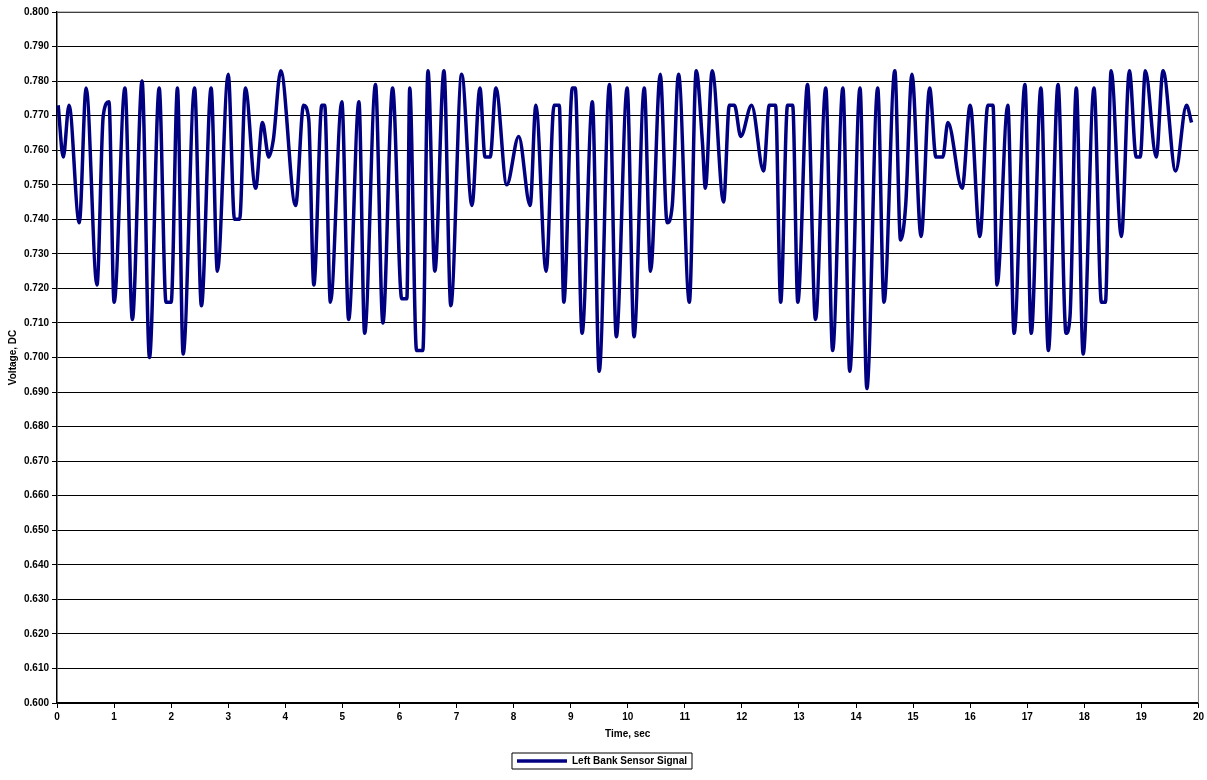 The image size is (1207, 780). I want to click on y-tick-label: 0.680, so click(36, 426).